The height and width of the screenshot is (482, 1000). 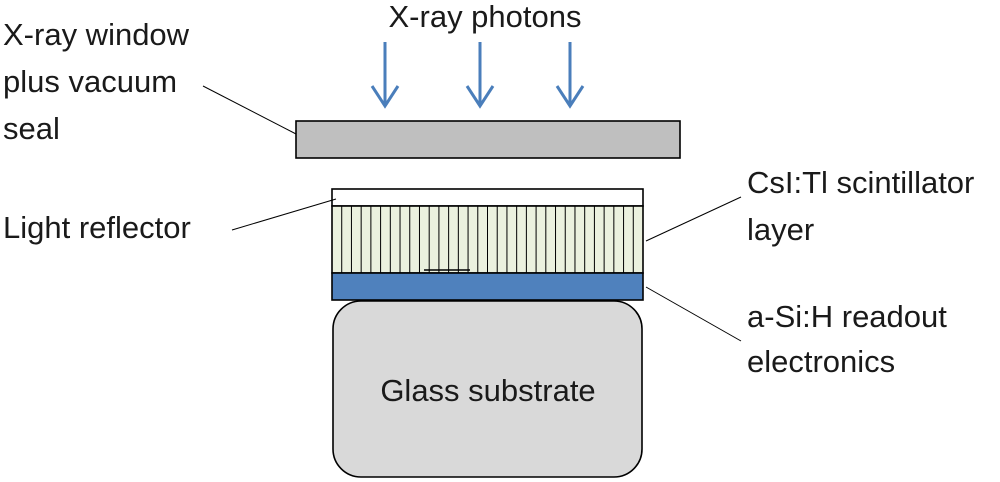 What do you see at coordinates (851, 339) in the screenshot?
I see `readout-label: a-Si:H readout electronics` at bounding box center [851, 339].